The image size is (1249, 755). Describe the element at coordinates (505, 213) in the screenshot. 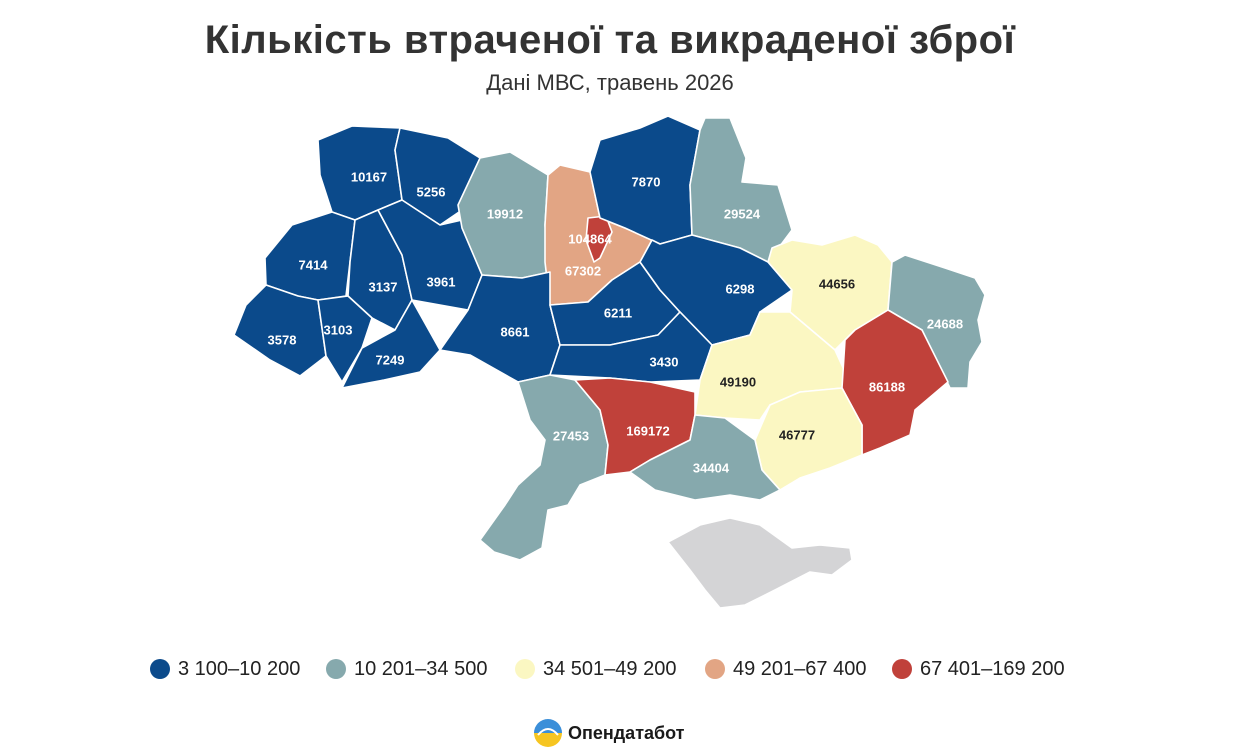

I see `region-value-label: 19912` at that location.